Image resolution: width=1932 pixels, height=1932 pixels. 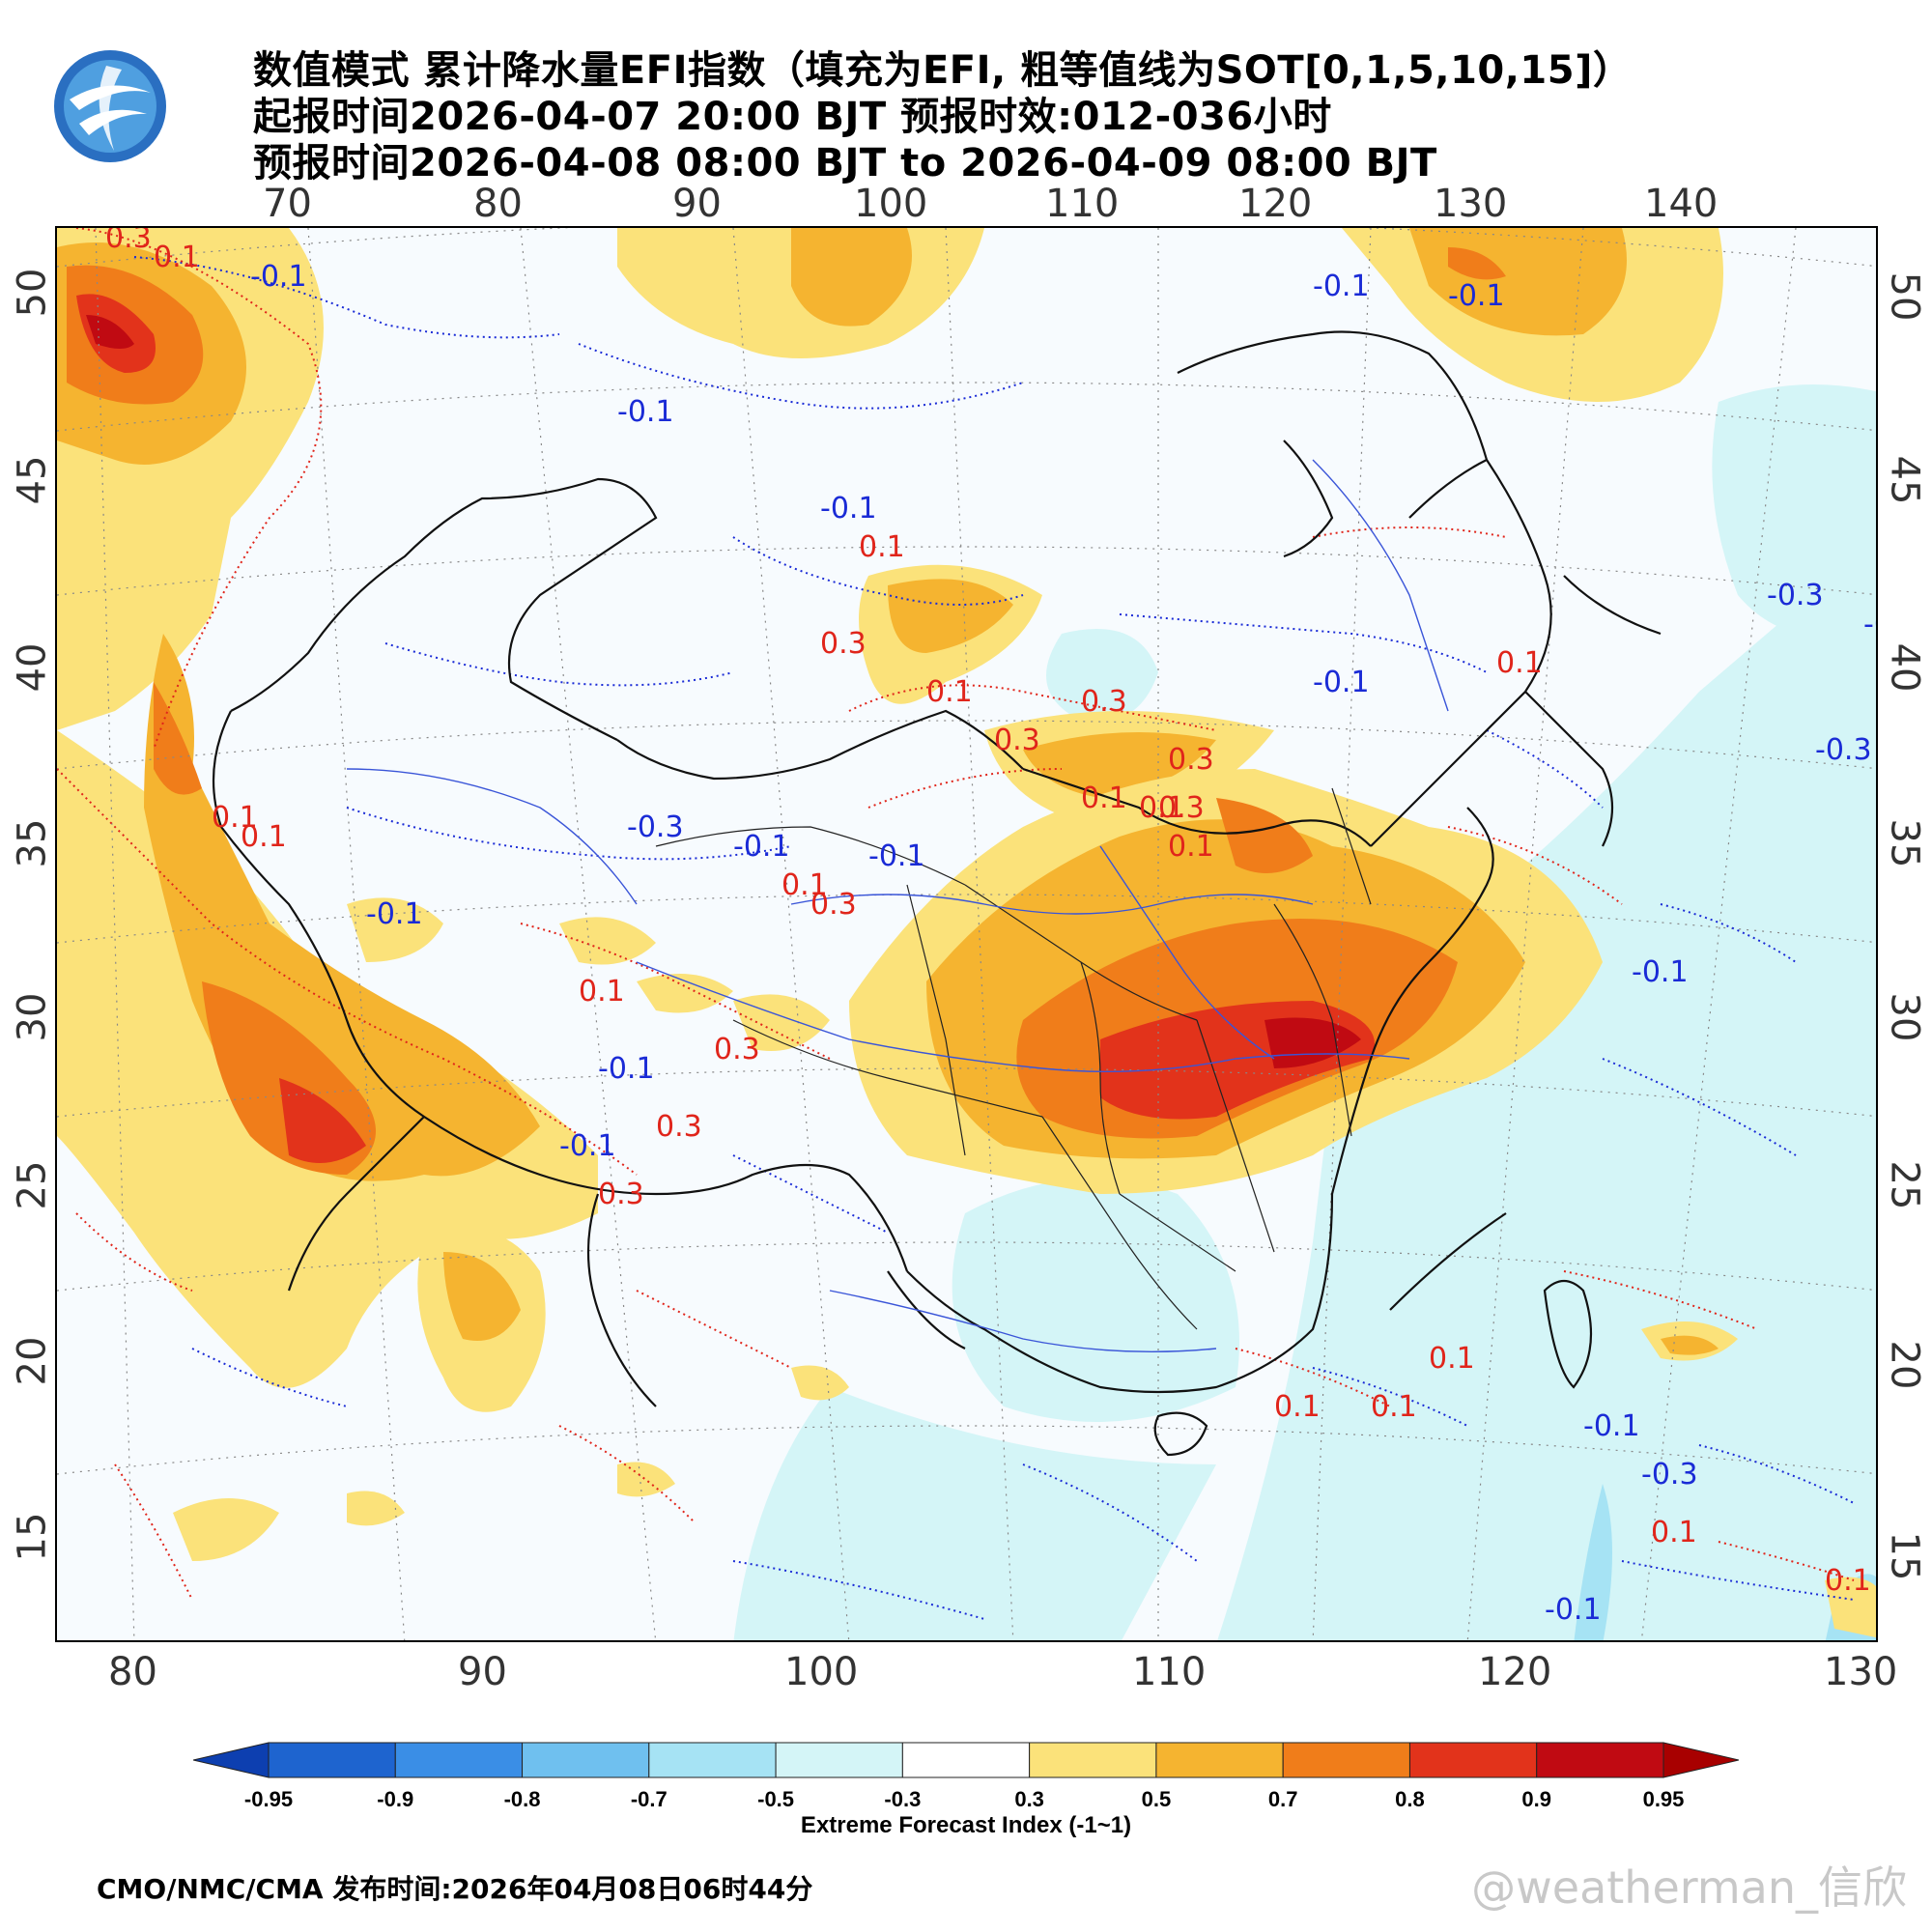 What do you see at coordinates (903, 1799) in the screenshot?
I see `colorbar-tick-label: -0.3` at bounding box center [903, 1799].